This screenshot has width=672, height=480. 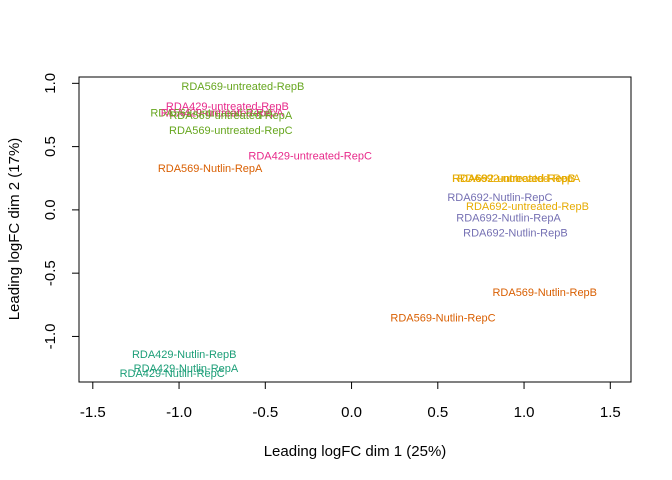 I want to click on y-tick-label: 0.5, so click(x=50, y=146).